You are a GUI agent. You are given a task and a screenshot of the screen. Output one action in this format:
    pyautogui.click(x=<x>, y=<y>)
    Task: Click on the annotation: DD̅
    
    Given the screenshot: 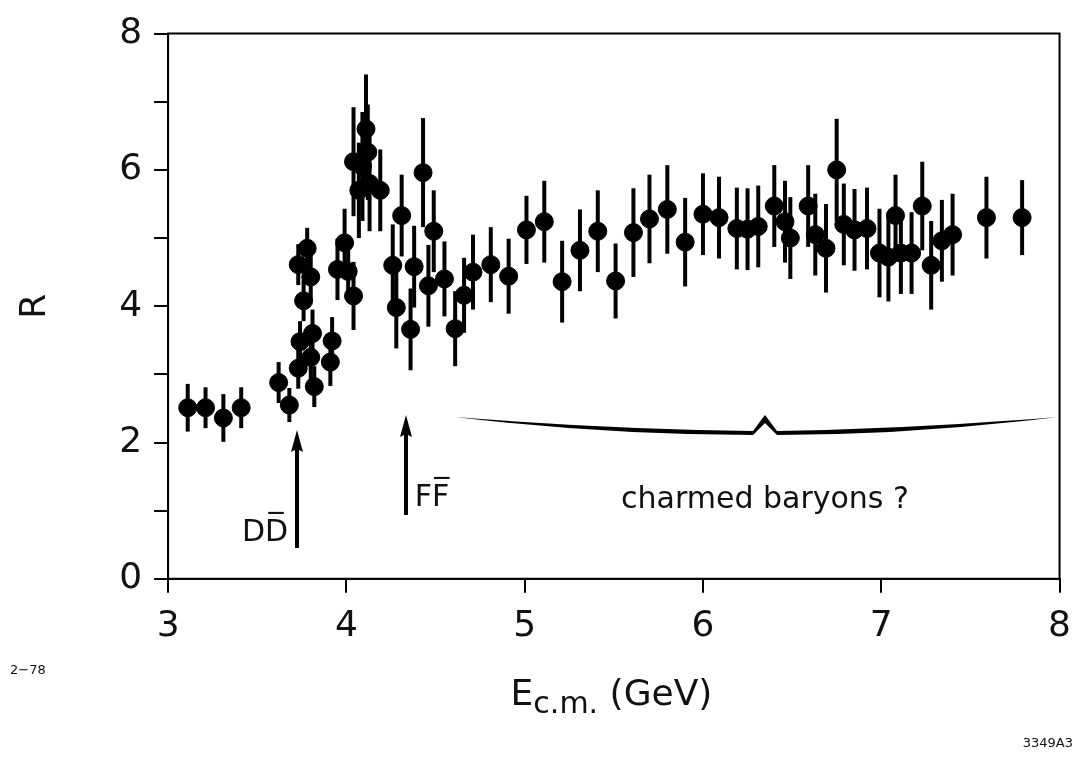 What is the action you would take?
    pyautogui.click(x=265, y=530)
    